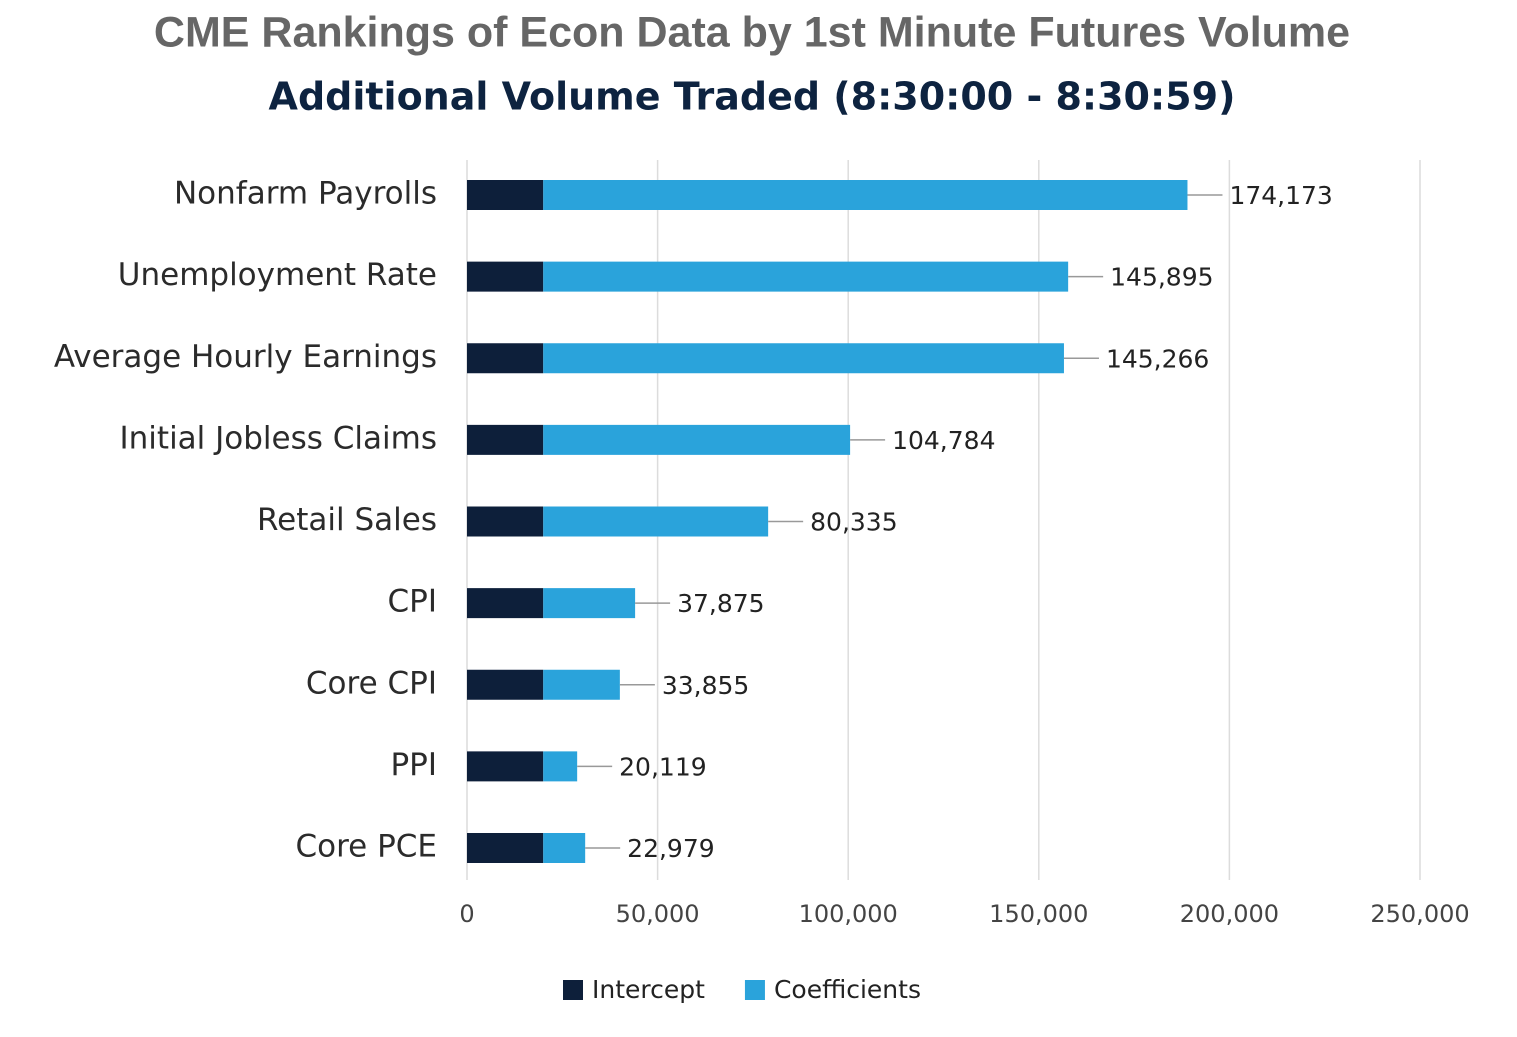 This screenshot has width=1517, height=1037. What do you see at coordinates (1419, 914) in the screenshot?
I see `x-tick-label: 250,000` at bounding box center [1419, 914].